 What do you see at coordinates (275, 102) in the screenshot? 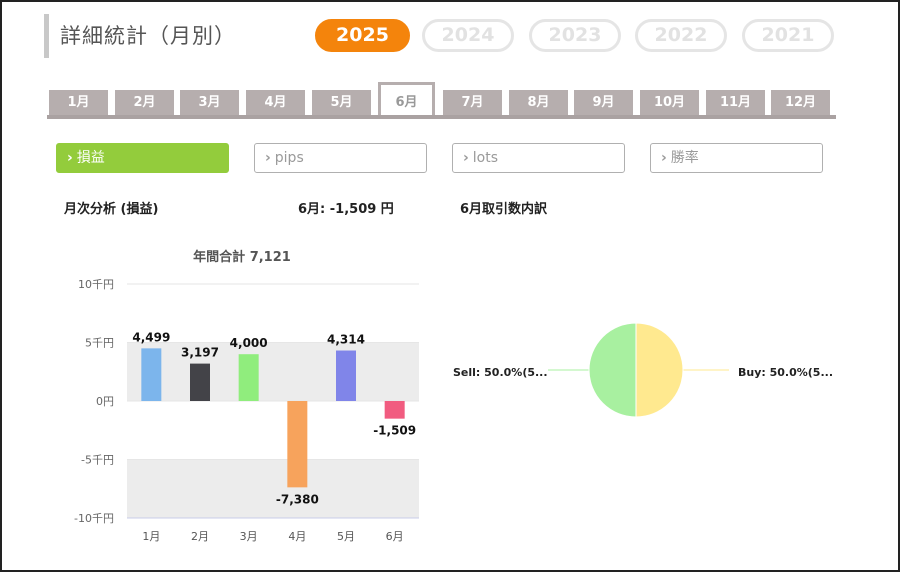
I see `tab-month-4: 4月` at bounding box center [275, 102].